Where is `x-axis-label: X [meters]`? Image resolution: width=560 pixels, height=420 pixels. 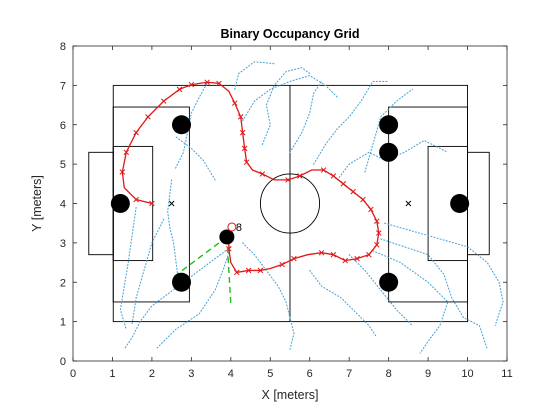 x-axis-label: X [meters] is located at coordinates (290, 395).